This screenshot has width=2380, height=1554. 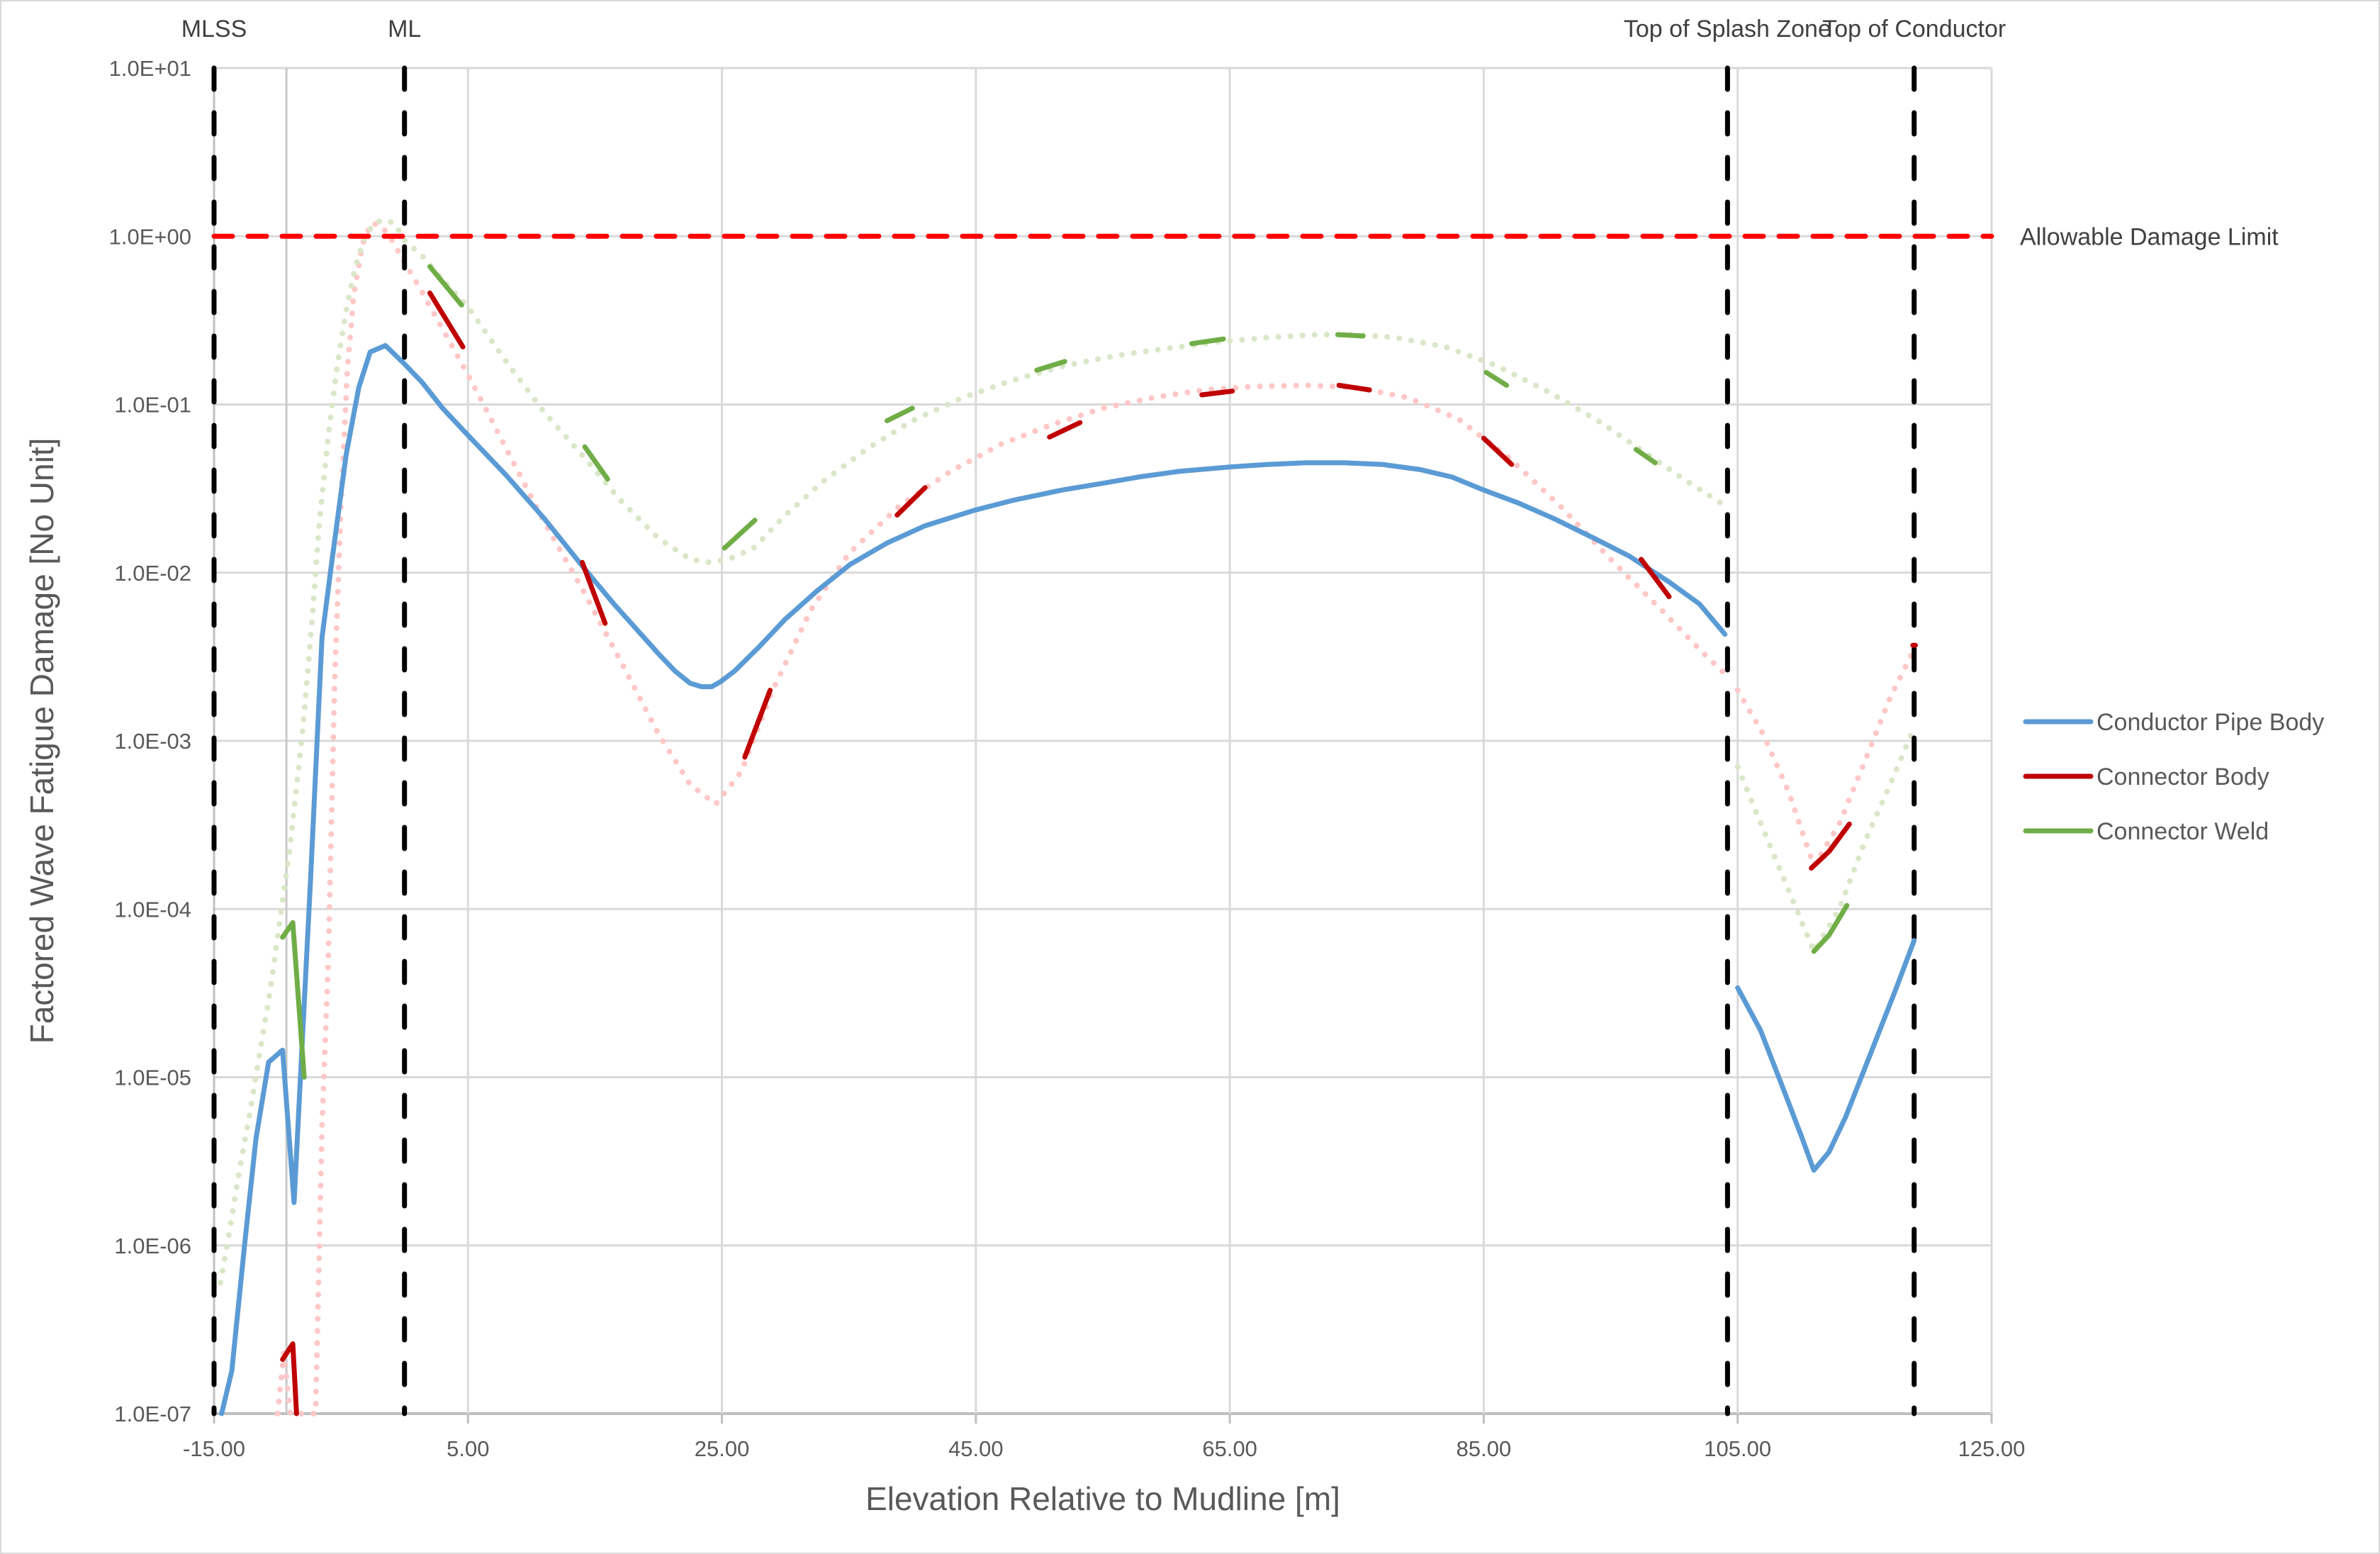 What do you see at coordinates (468, 1448) in the screenshot?
I see `x-tick-label: 5.00` at bounding box center [468, 1448].